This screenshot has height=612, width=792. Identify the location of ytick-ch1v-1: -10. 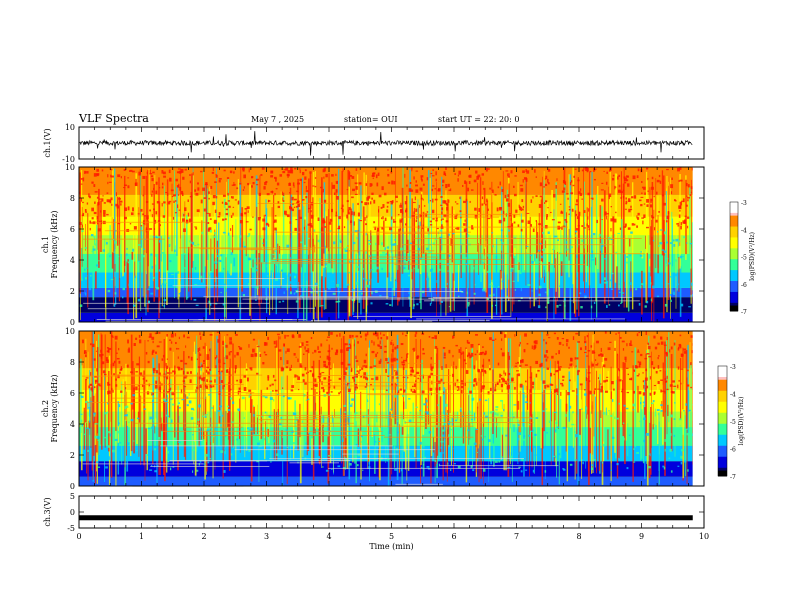
(68, 159).